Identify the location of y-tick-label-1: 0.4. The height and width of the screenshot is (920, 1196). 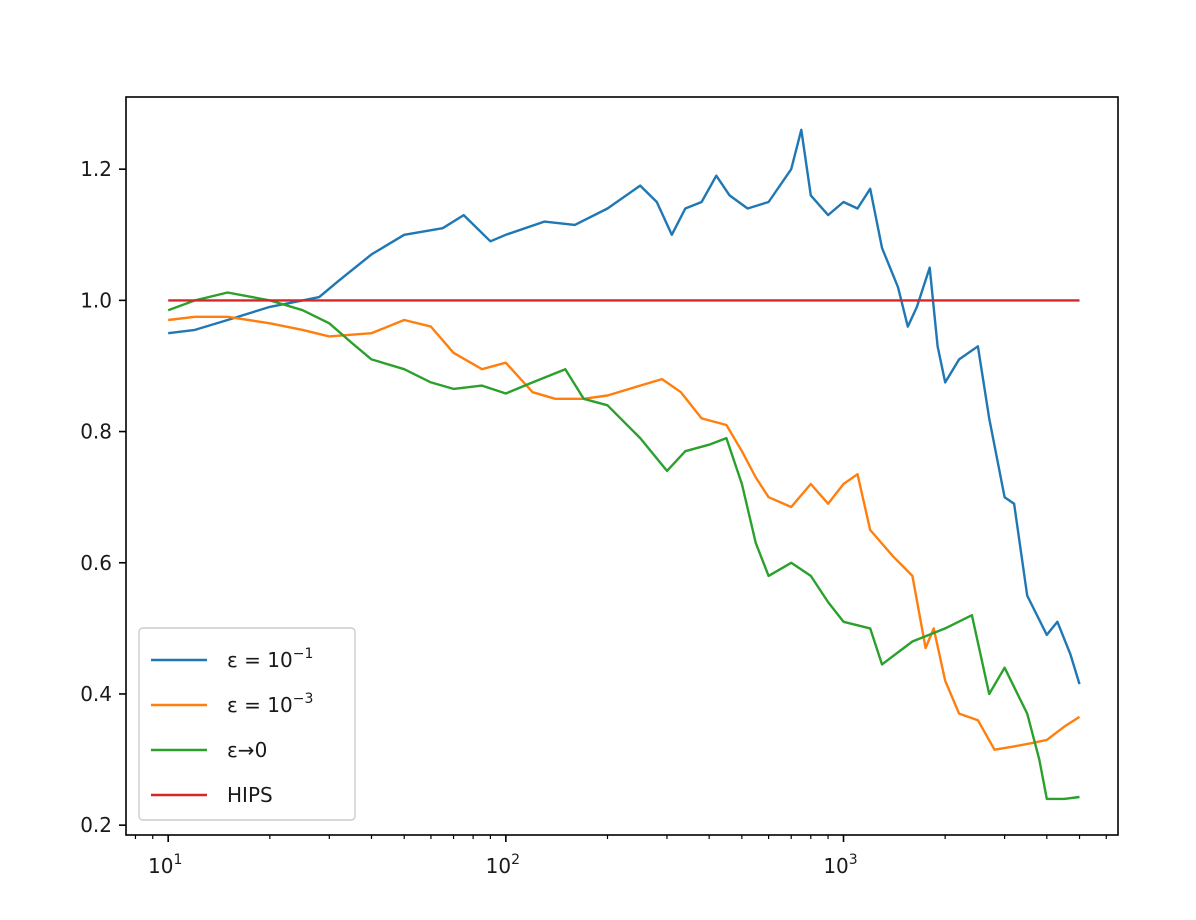
(96, 694).